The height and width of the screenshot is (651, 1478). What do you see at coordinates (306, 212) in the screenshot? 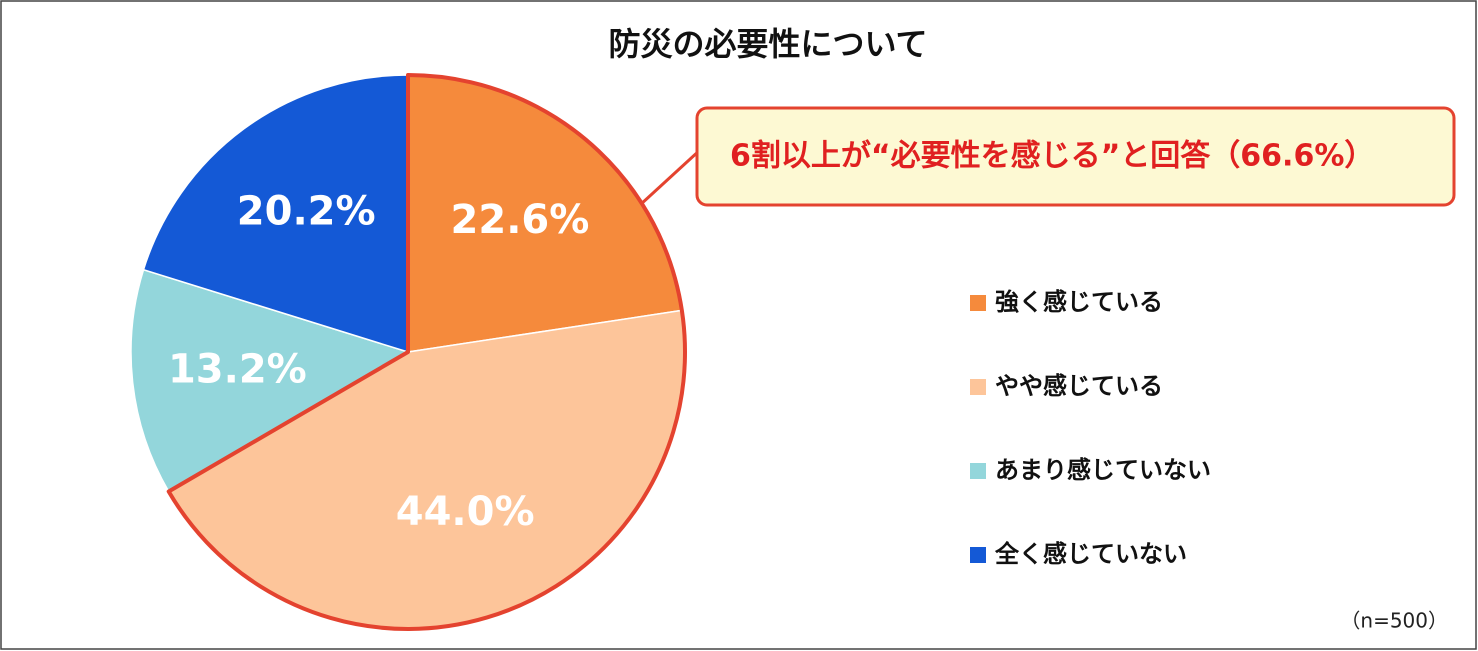
I see `data-label: 20.2%` at bounding box center [306, 212].